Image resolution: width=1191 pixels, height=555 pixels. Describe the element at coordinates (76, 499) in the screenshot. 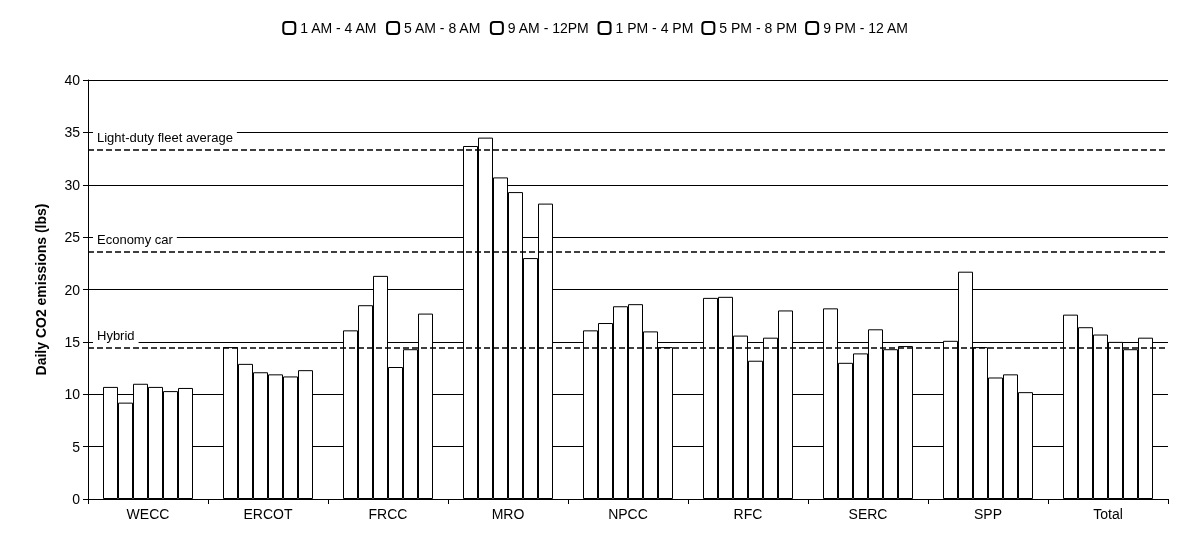

I see `y-tick-label: 0` at that location.